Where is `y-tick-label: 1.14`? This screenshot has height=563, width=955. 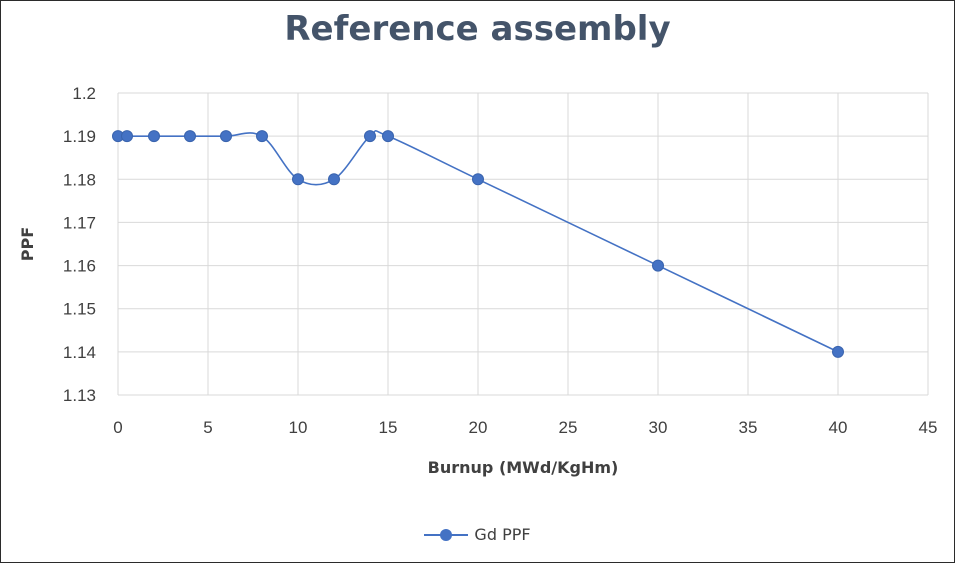
y-tick-label: 1.14 is located at coordinates (79, 352).